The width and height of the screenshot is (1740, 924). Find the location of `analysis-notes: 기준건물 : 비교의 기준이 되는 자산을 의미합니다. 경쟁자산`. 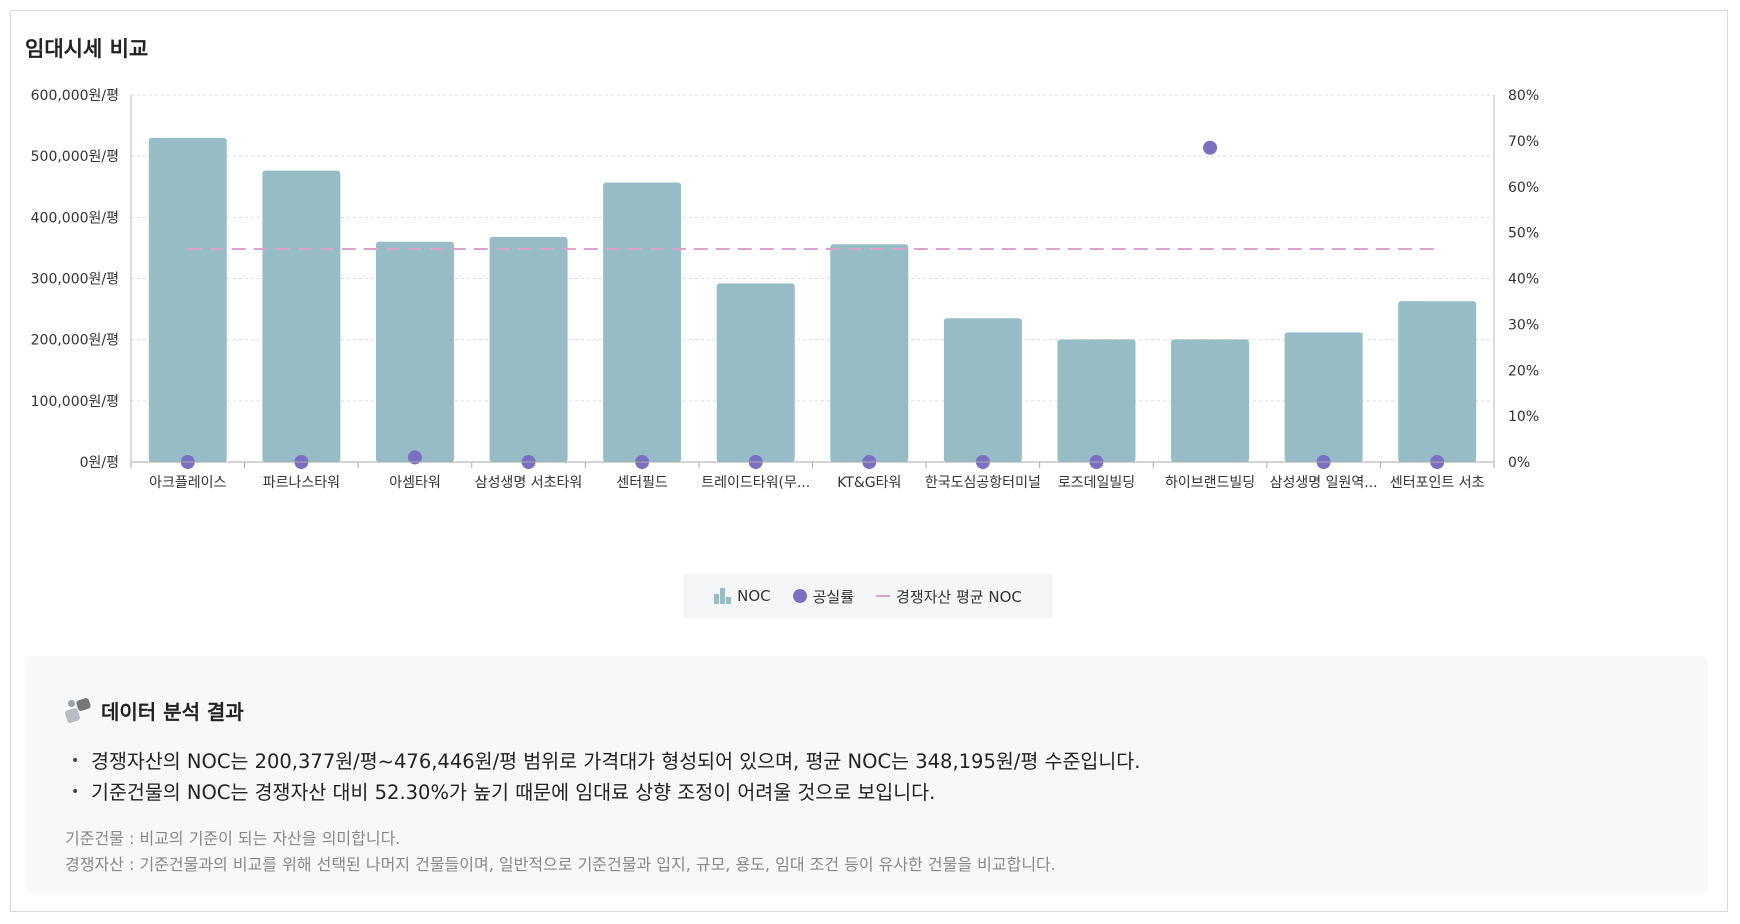

analysis-notes: 기준건물 : 비교의 기준이 되는 자산을 의미합니다. 경쟁자산 is located at coordinates (560, 852).